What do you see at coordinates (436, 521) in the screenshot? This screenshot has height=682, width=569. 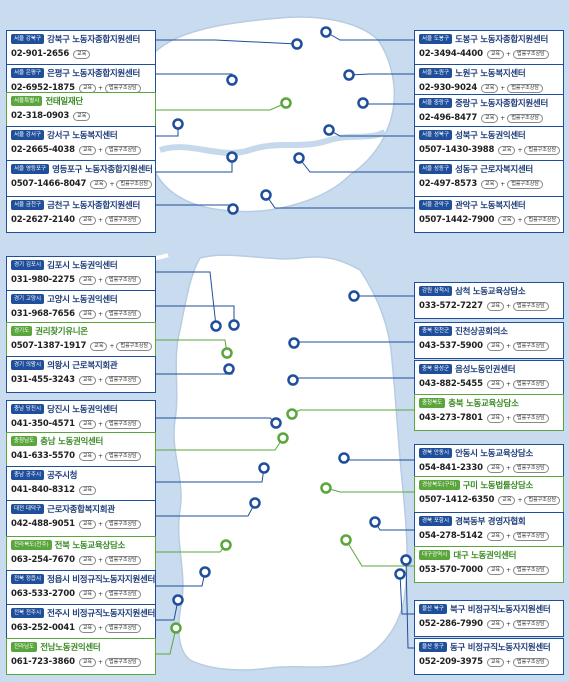 I see `region-tag: 경북 포항시` at bounding box center [436, 521].